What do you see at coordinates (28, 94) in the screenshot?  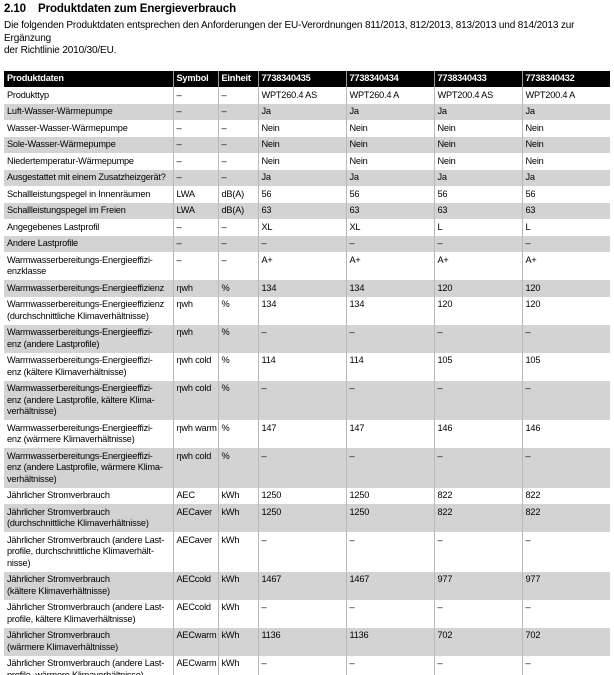 I see `cell-product-label: Produkttyp` at bounding box center [28, 94].